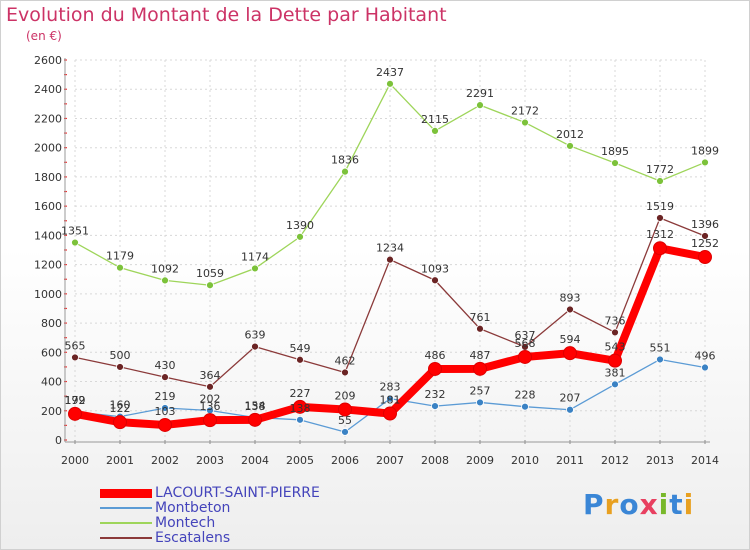 Image resolution: width=750 pixels, height=550 pixels. Describe the element at coordinates (480, 355) in the screenshot. I see `data-label-lacourt-saint-pierre: 487` at that location.